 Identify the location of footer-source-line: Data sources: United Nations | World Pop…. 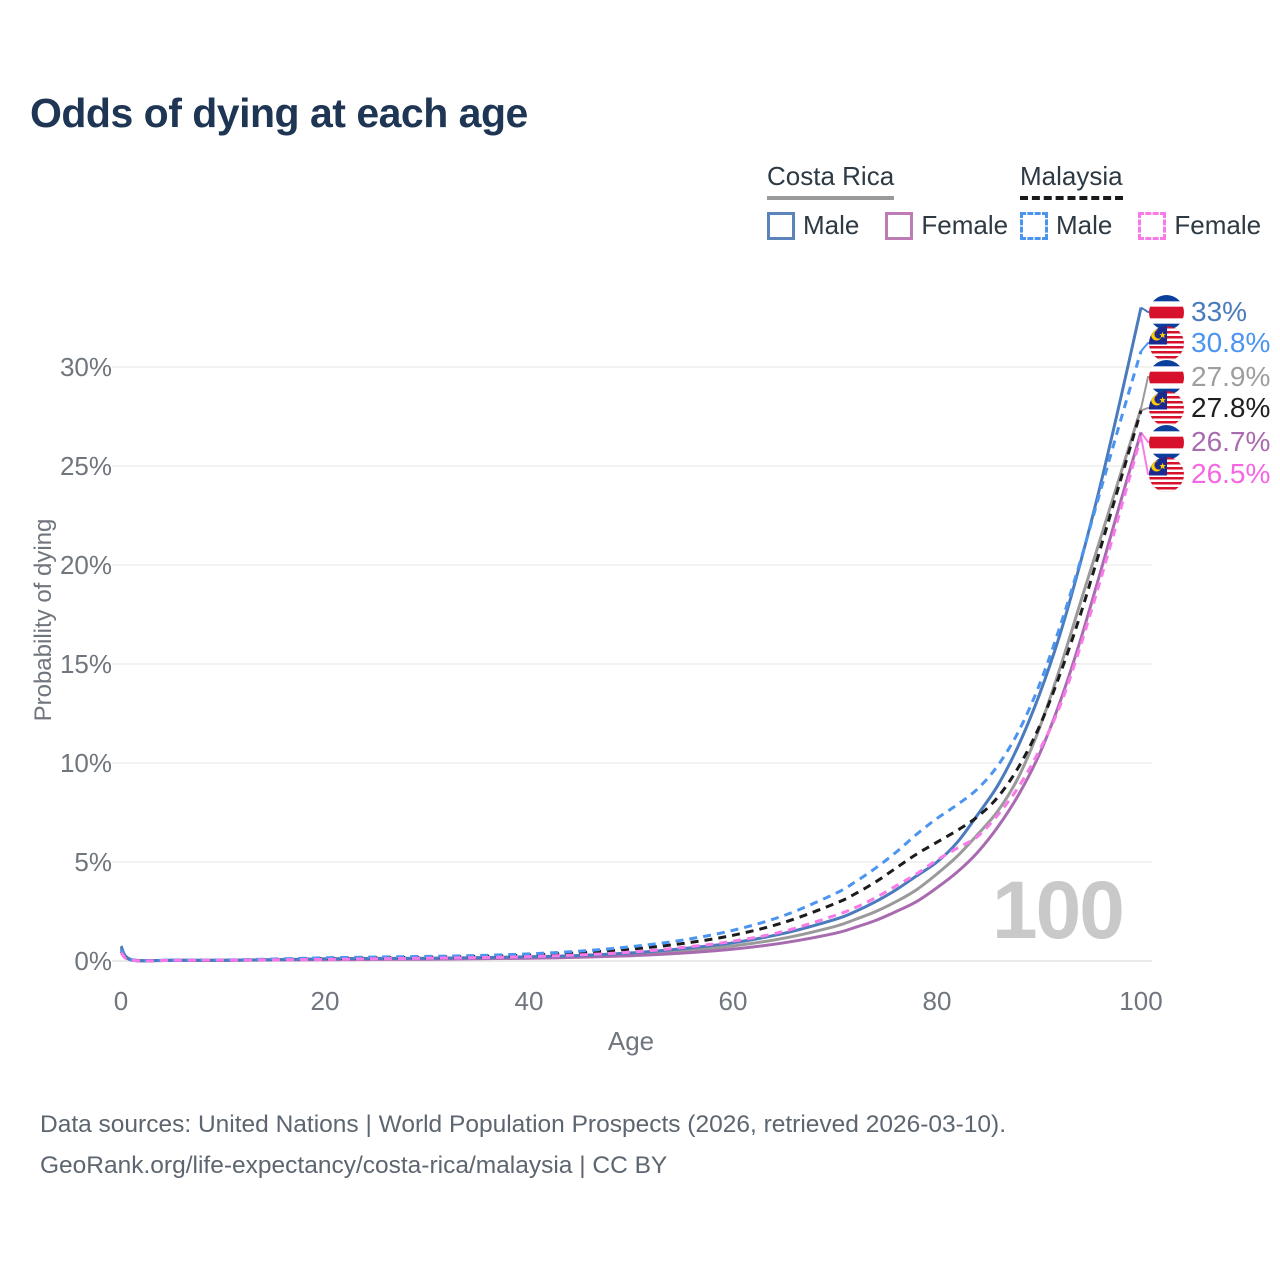
(523, 1124).